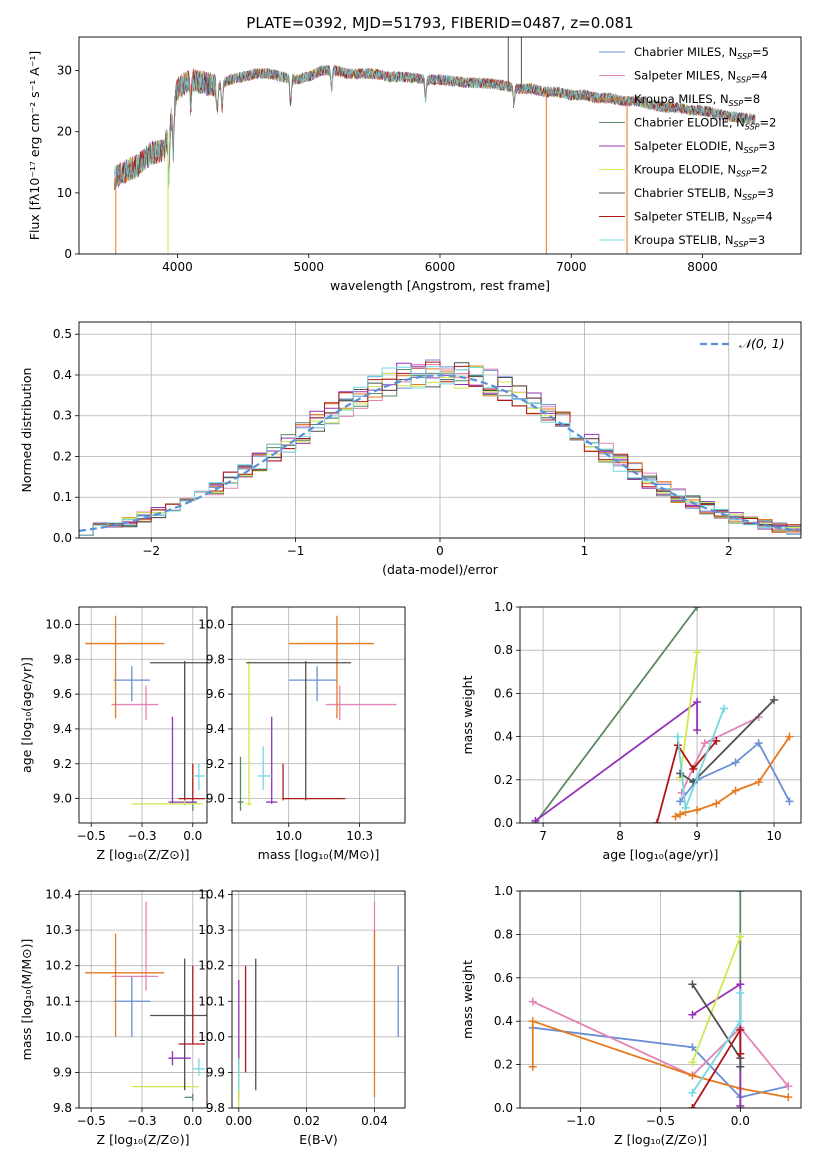  What do you see at coordinates (146, 713) in the screenshot?
I see `age-vs-Z-plot-area` at bounding box center [146, 713].